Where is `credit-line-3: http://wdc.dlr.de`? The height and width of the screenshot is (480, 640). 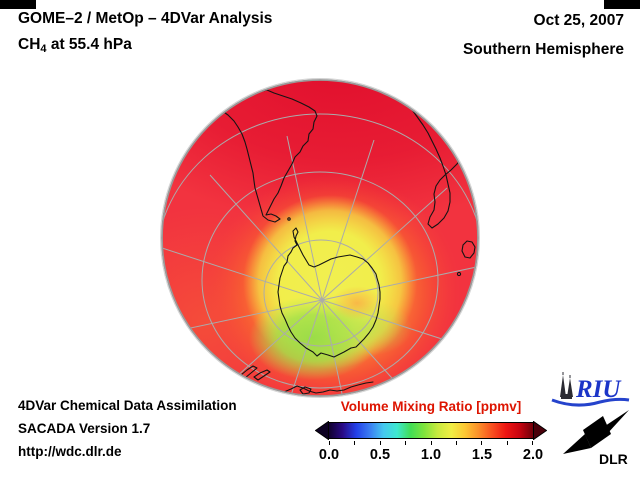
credit-line-3: http://wdc.dlr.de is located at coordinates (70, 451).